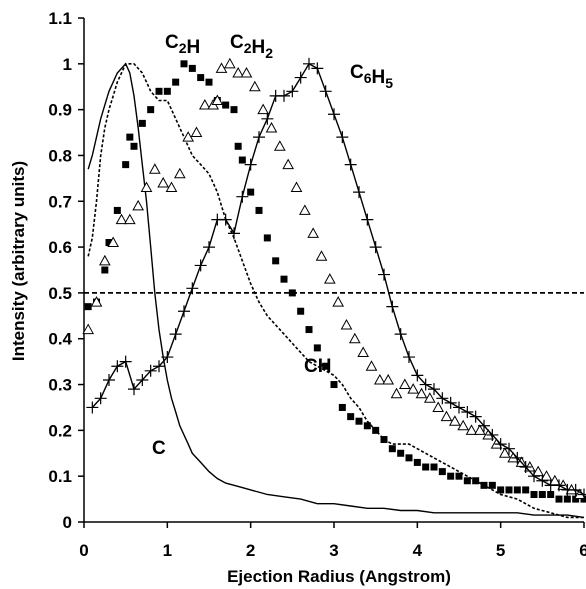 Image resolution: width=586 pixels, height=589 pixels. What do you see at coordinates (368, 78) in the screenshot?
I see `label-subscript: 6` at bounding box center [368, 78].